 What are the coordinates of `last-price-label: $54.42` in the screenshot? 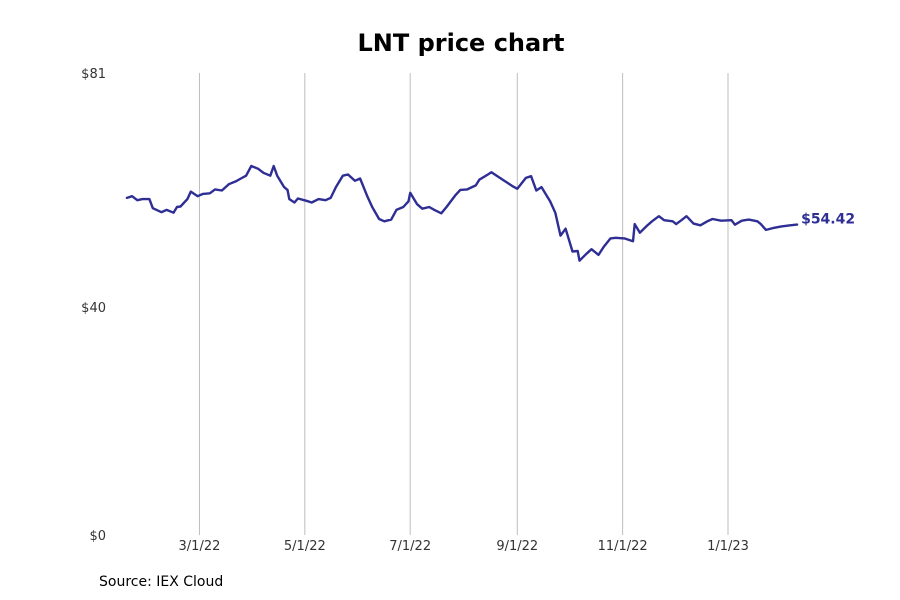 It's located at (828, 220).